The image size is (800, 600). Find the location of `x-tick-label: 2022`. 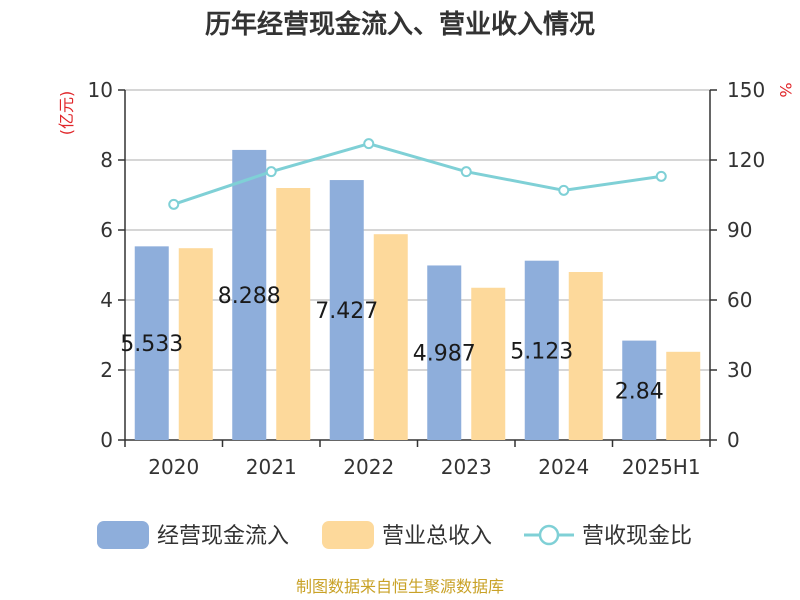

x-tick-label: 2022 is located at coordinates (368, 467).